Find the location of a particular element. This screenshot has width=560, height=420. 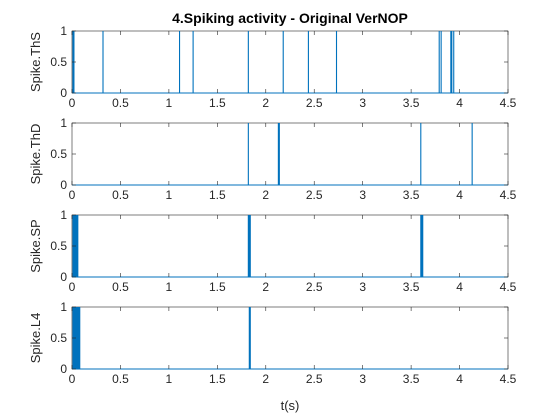

y-axis-label: Spike.ThD is located at coordinates (35, 154).